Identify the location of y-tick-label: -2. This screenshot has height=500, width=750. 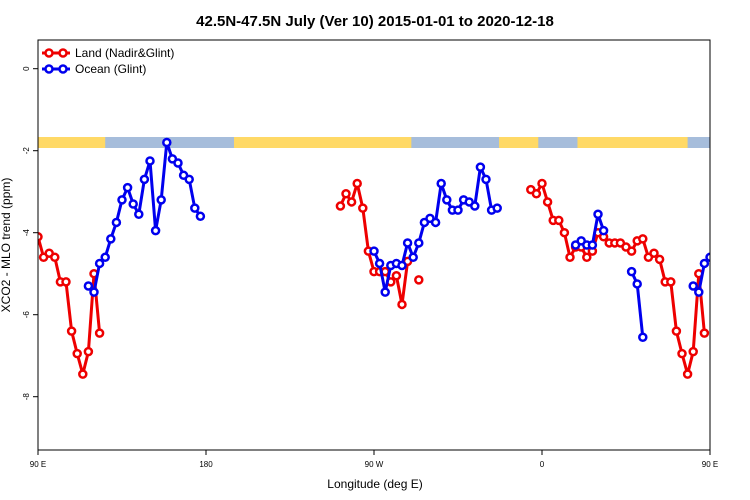
(26, 151).